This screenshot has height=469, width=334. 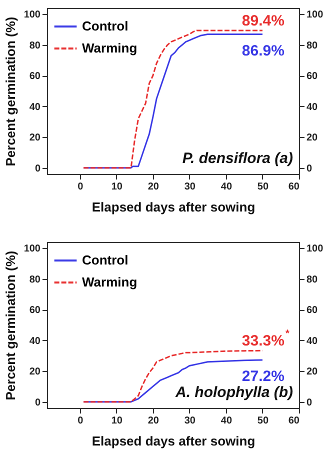 What do you see at coordinates (263, 21) in the screenshot?
I see `data-label: 89.4%` at bounding box center [263, 21].